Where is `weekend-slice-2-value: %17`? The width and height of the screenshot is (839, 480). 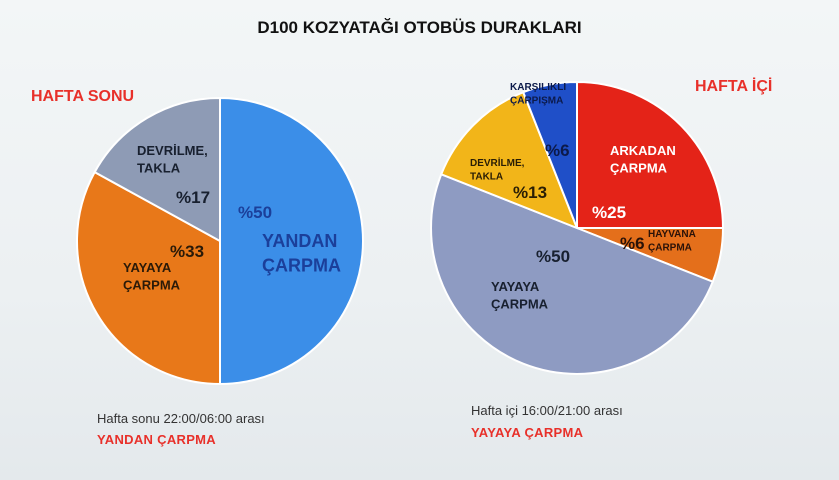
weekend-slice-2-value: %17 is located at coordinates (193, 197).